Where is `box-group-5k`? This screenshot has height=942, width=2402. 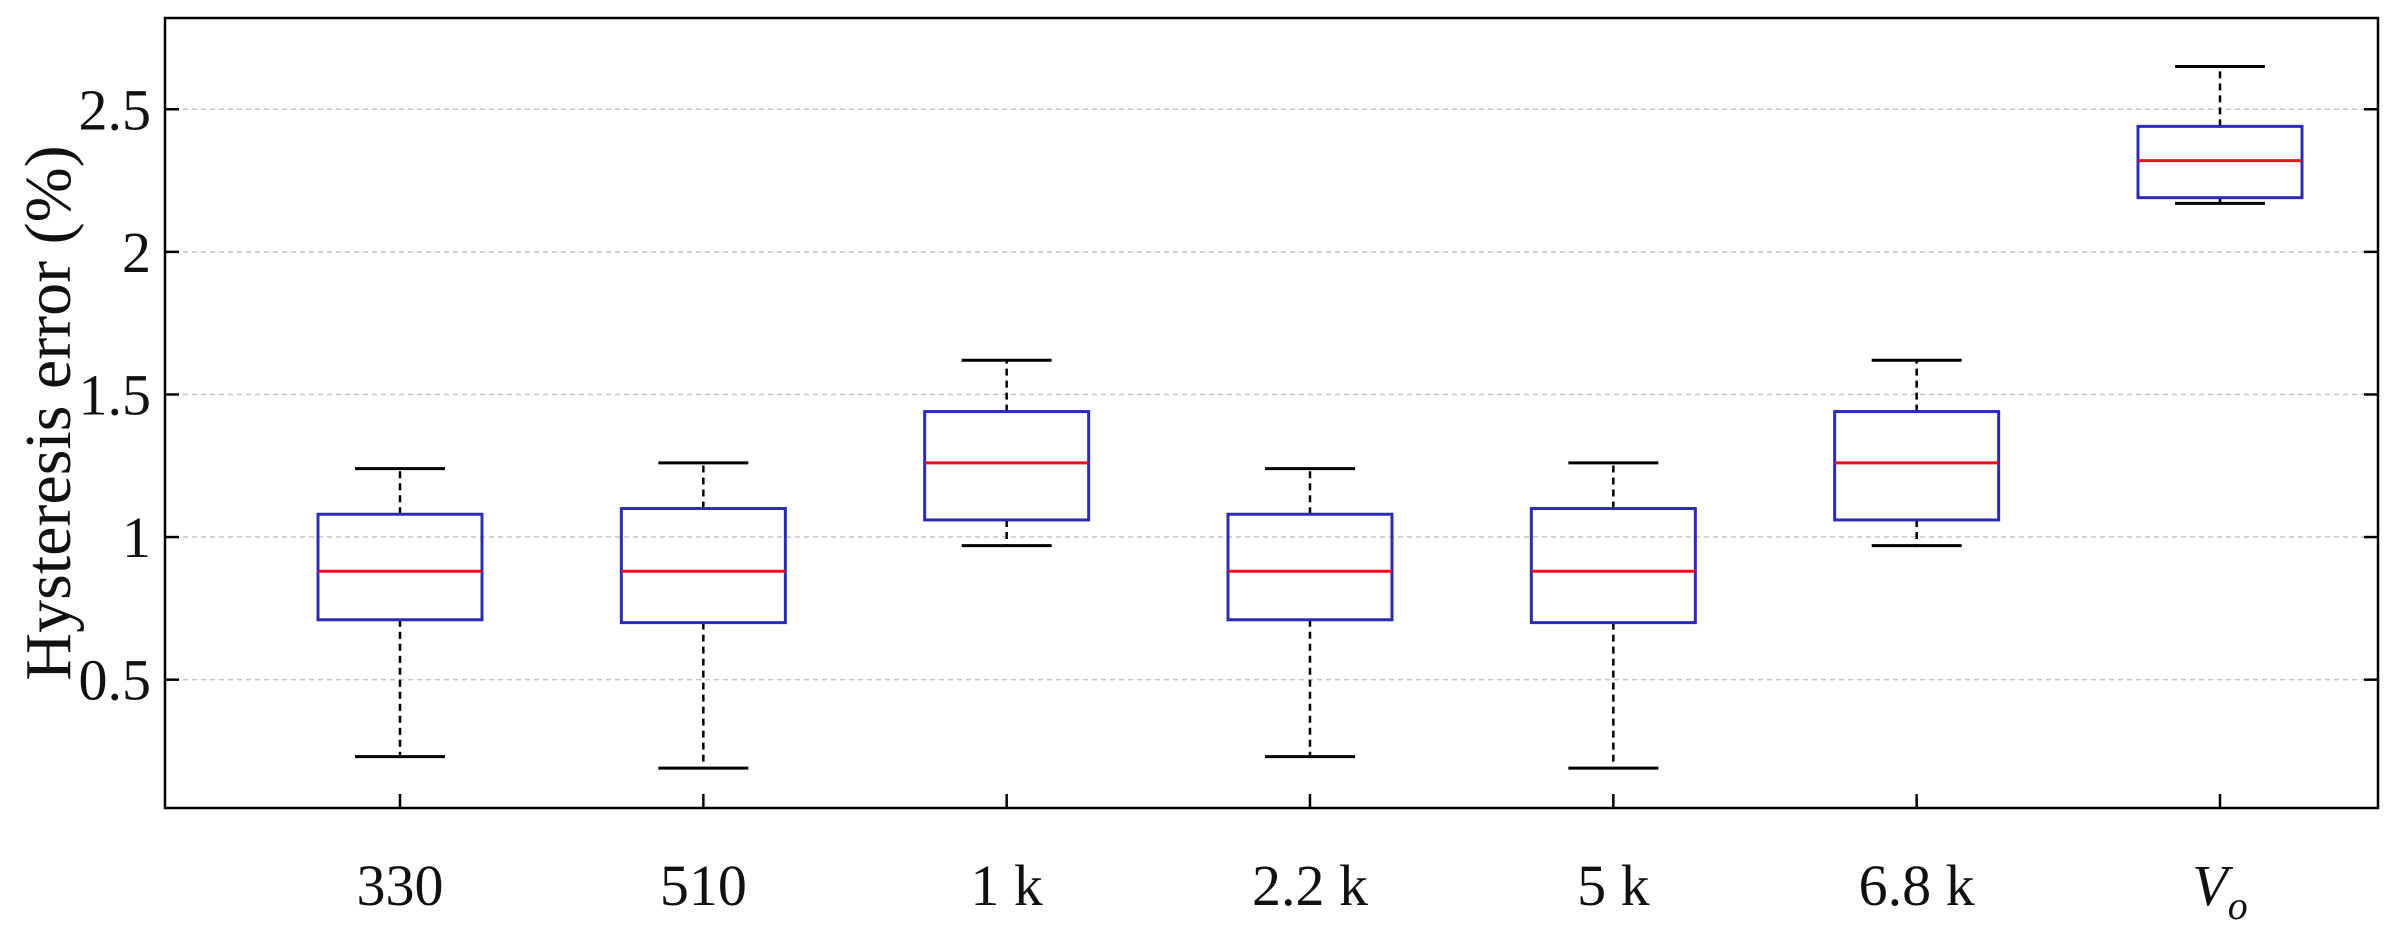
box-group-5k is located at coordinates (1613, 615).